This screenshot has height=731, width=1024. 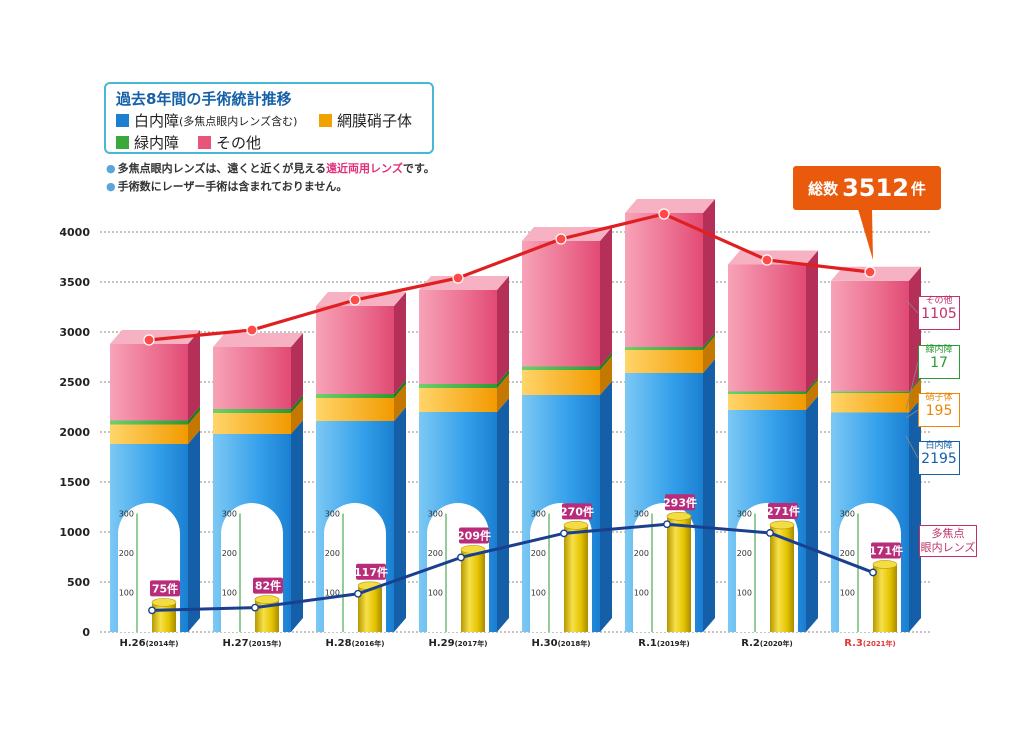 I want to click on side-label-cataract-value: 2195, so click(x=939, y=458).